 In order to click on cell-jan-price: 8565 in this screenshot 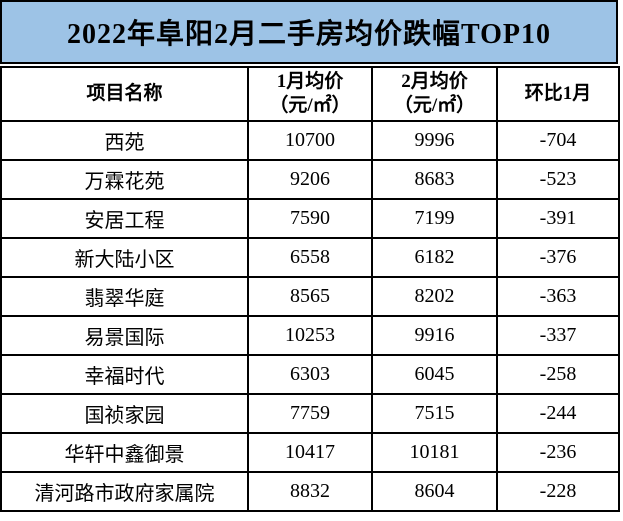, I will do `click(310, 296)`.